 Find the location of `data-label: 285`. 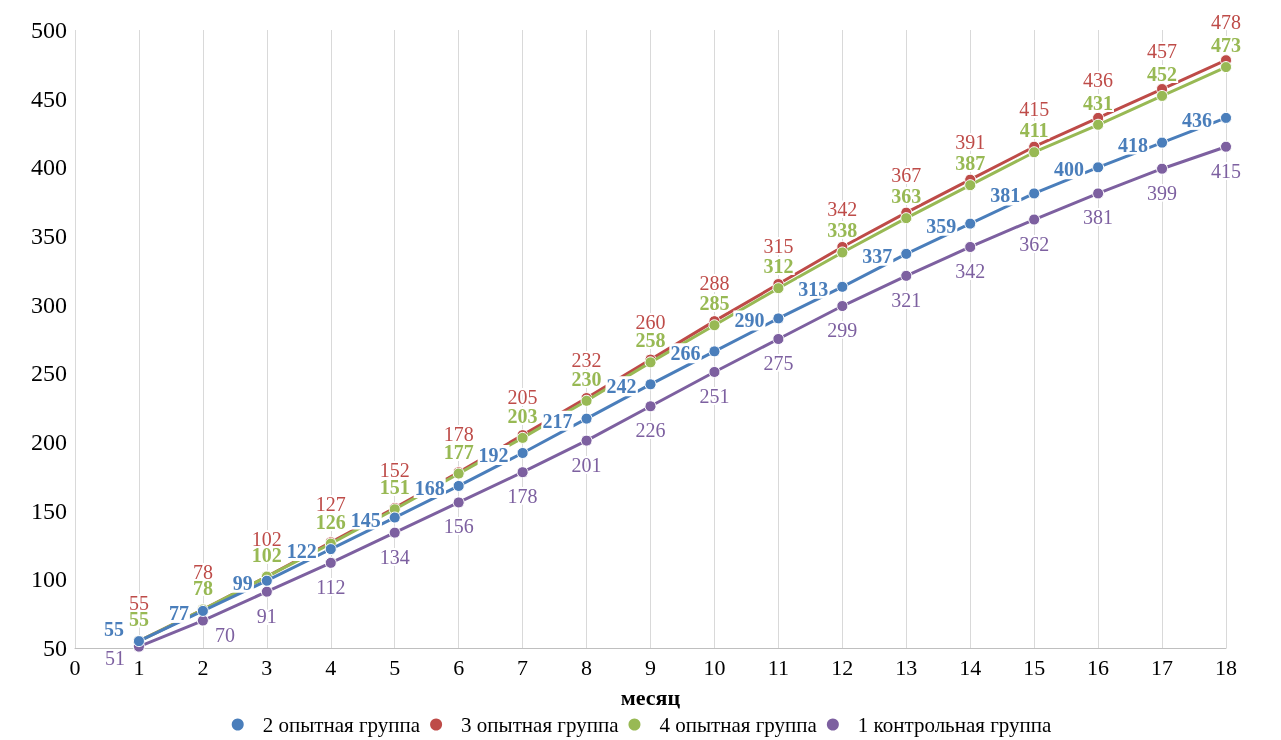

data-label: 285 is located at coordinates (714, 303).